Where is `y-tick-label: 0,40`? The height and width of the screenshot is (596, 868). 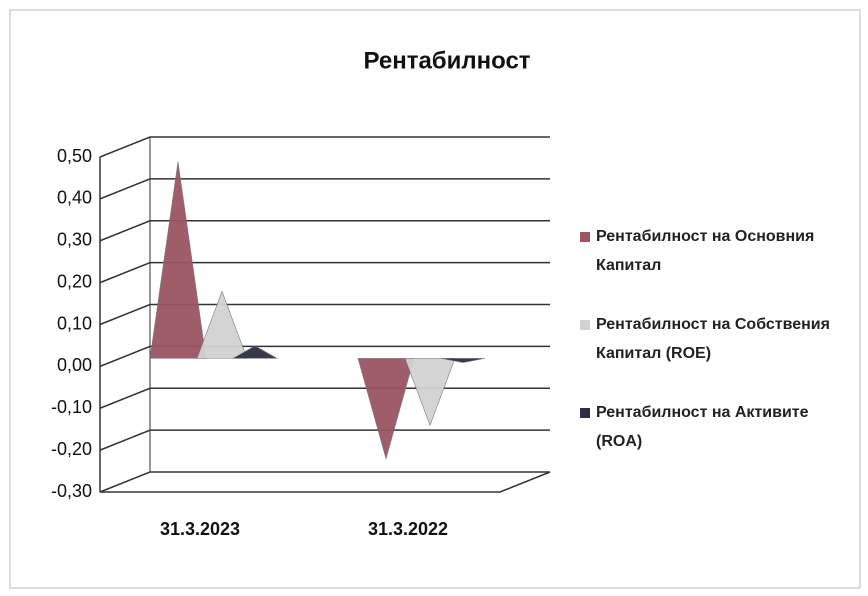
y-tick-label: 0,40 is located at coordinates (74, 198).